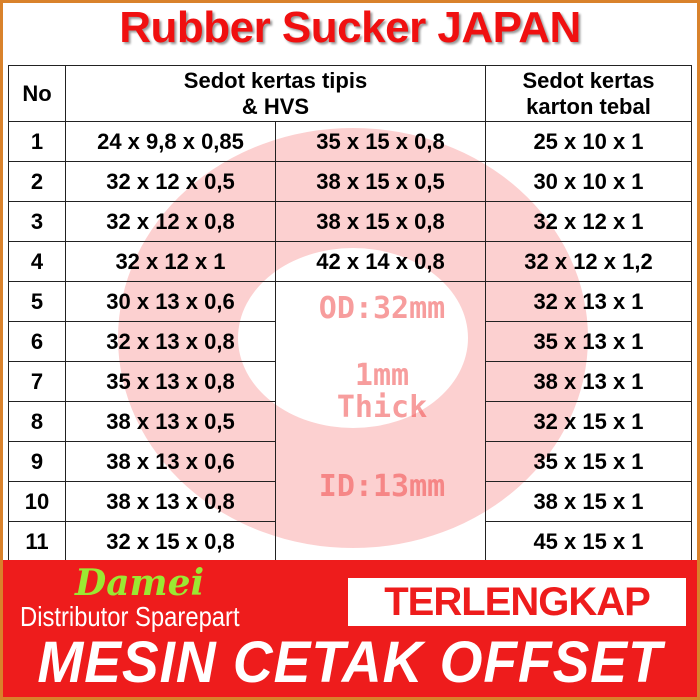 The width and height of the screenshot is (700, 700). I want to click on cell-thin-2: 42 x 14 x 0,8, so click(380, 261).